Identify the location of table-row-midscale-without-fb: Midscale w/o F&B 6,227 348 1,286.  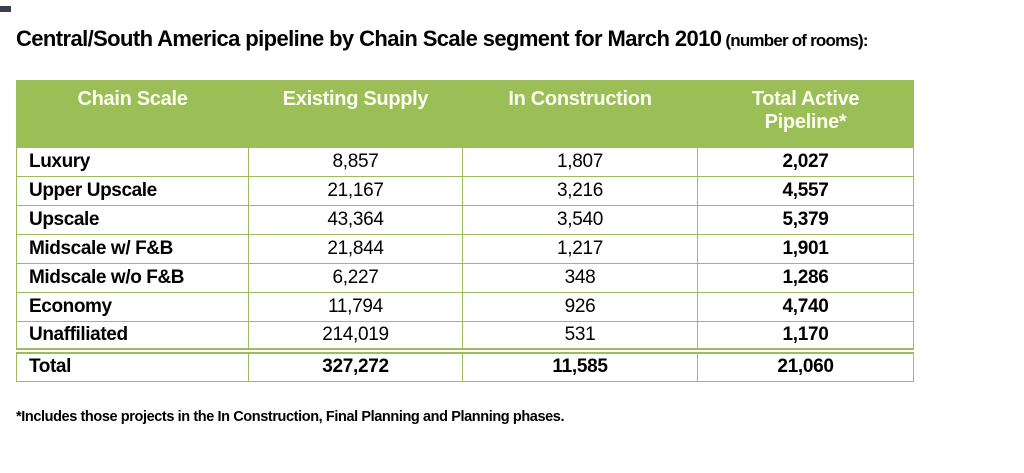
(465, 278).